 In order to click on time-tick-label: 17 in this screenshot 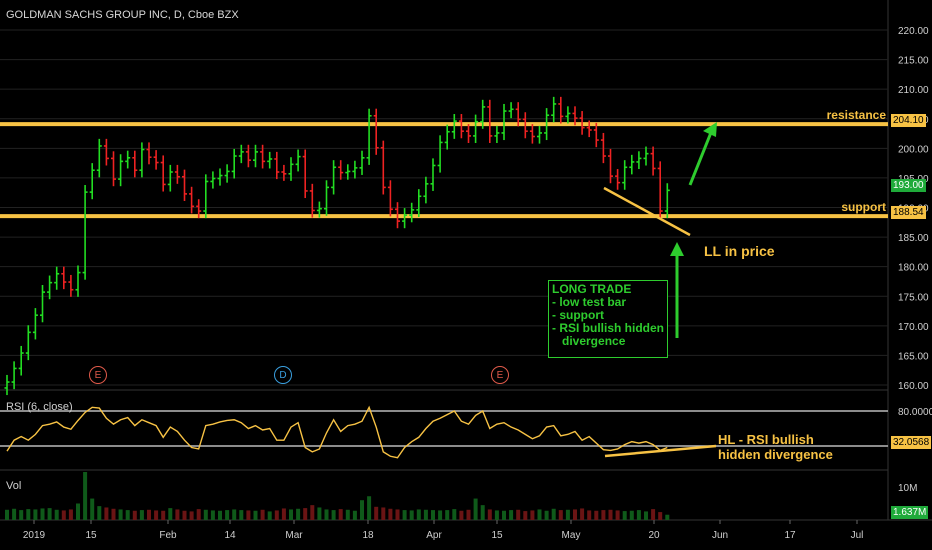, I will do `click(790, 535)`.